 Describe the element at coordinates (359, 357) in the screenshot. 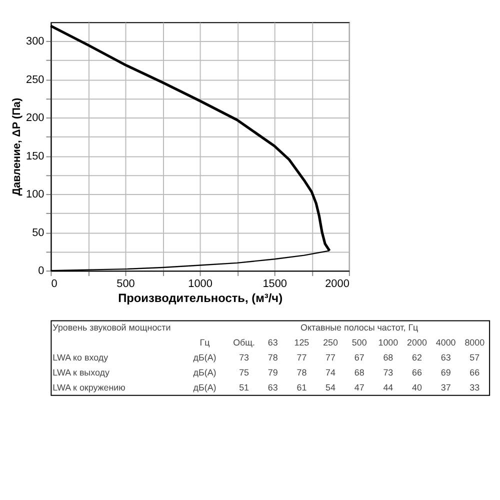

I see `text: 67` at that location.